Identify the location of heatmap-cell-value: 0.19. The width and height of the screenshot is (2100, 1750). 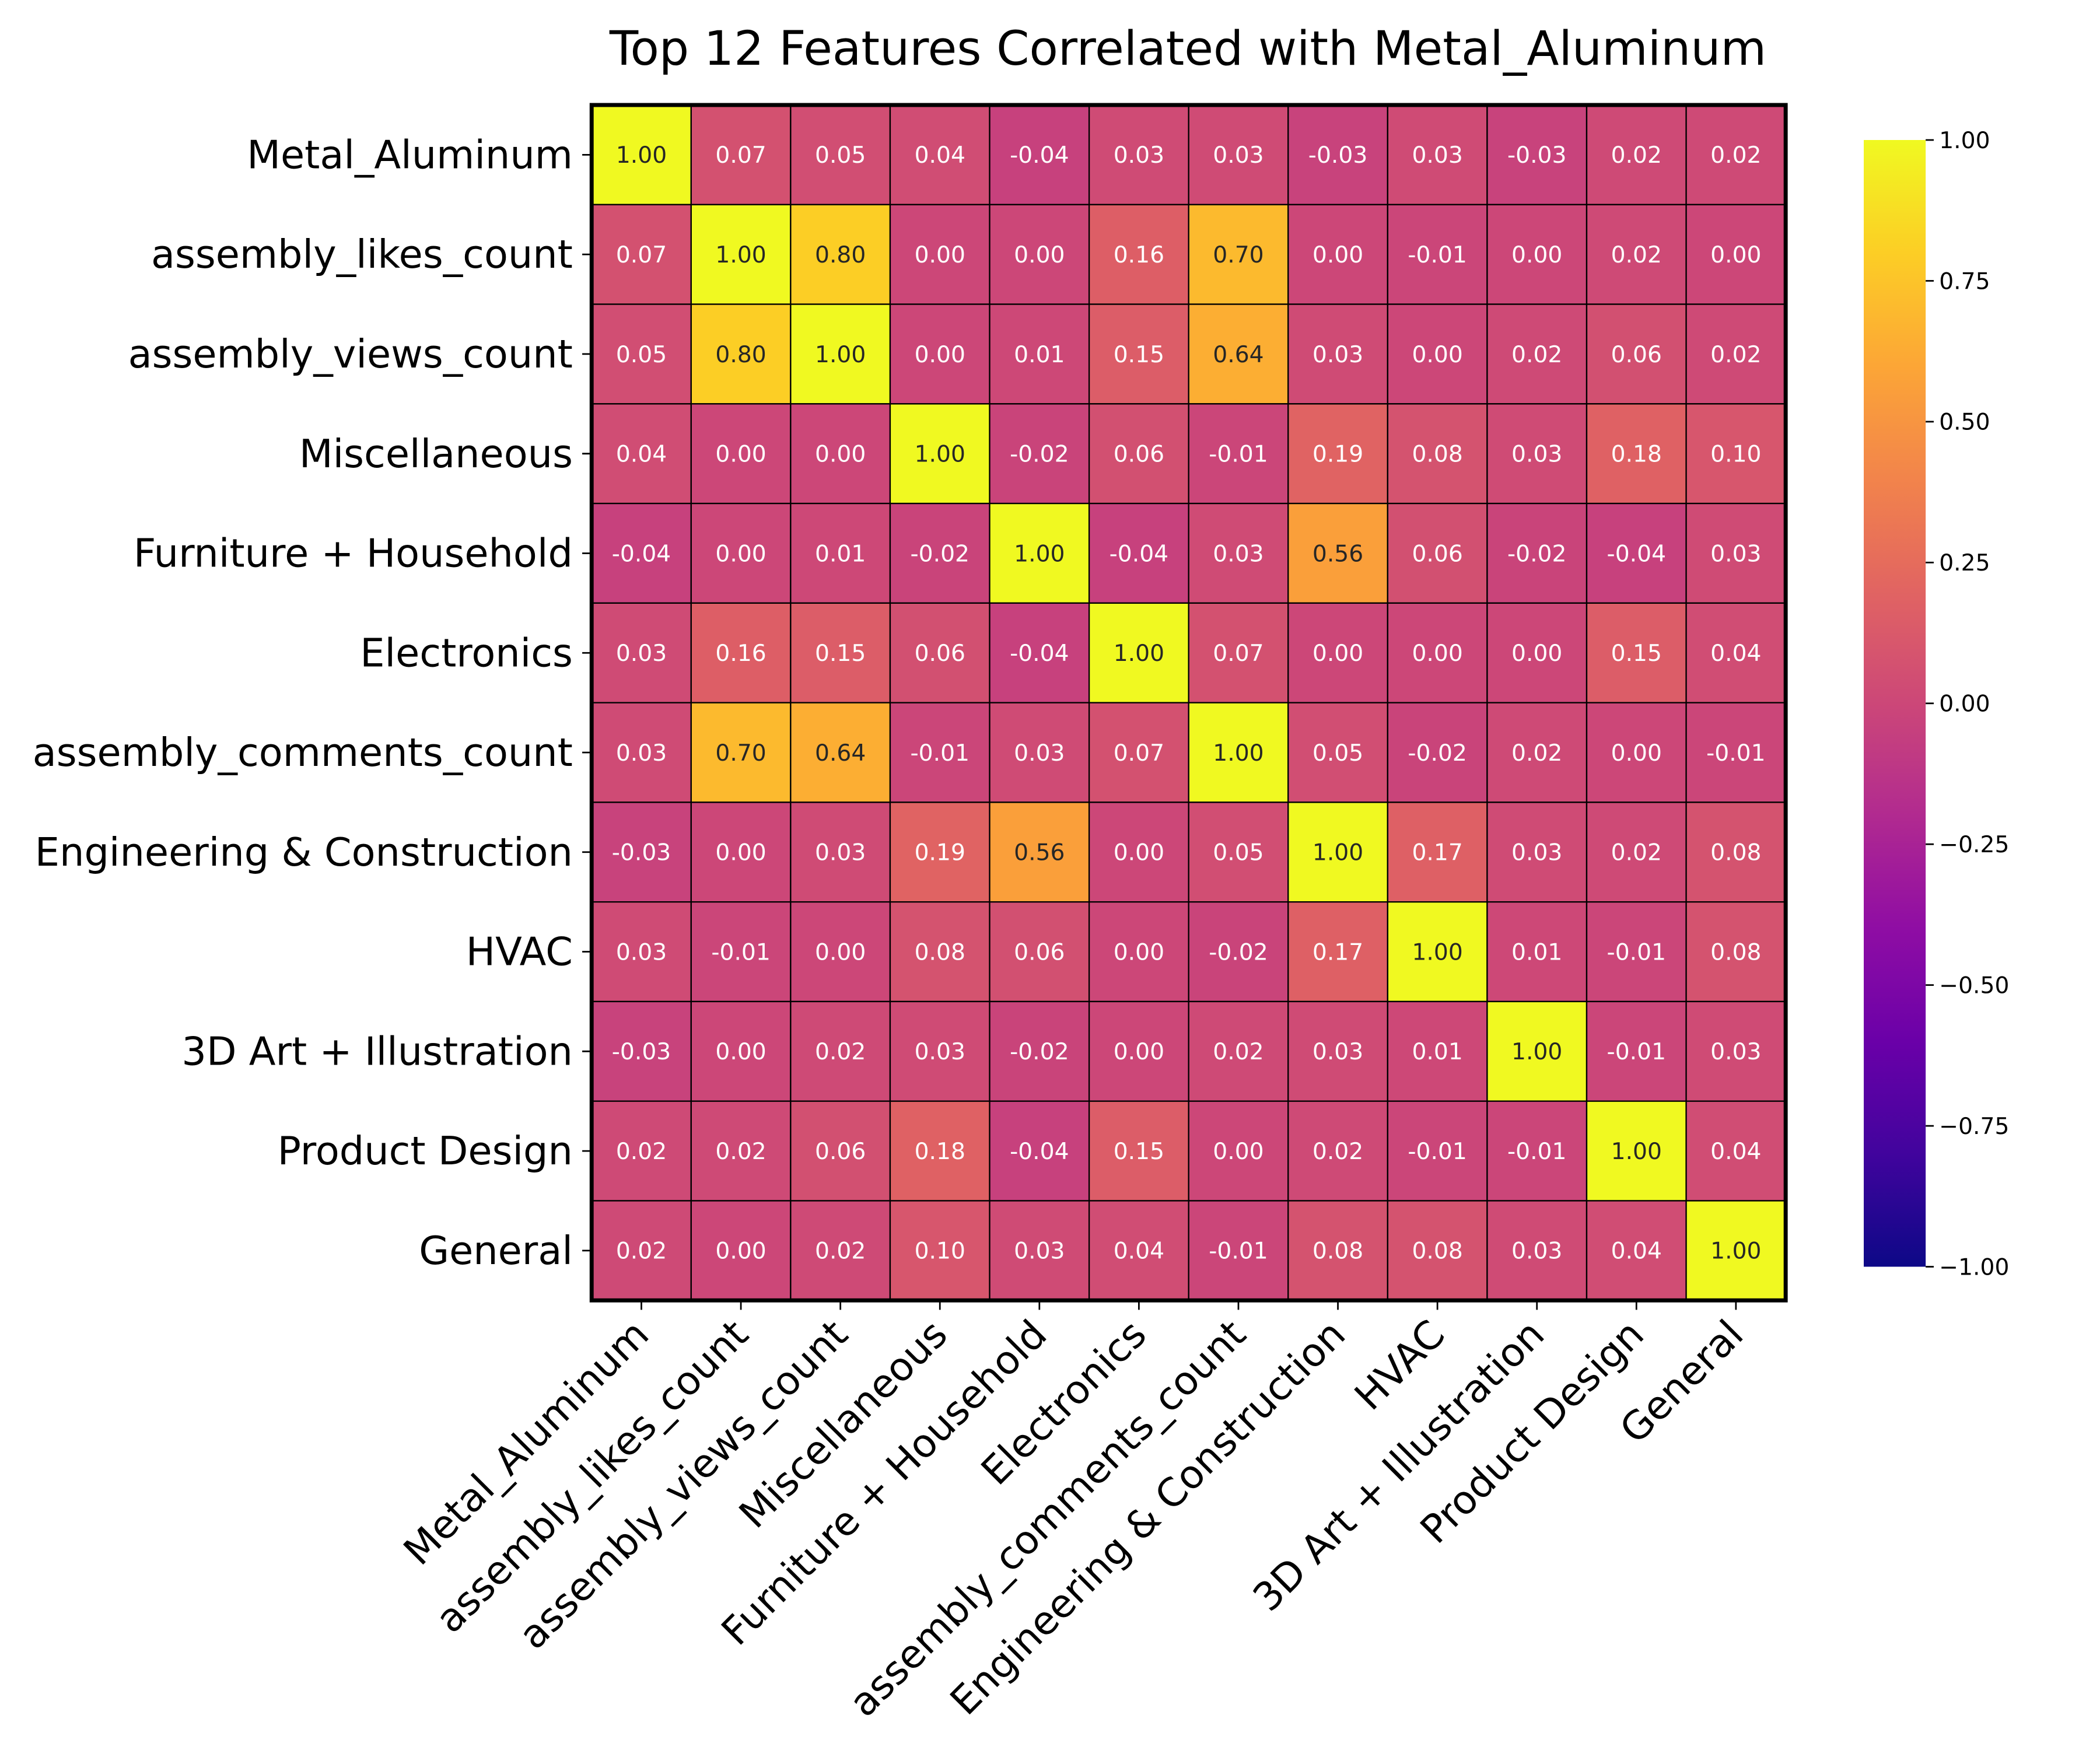
(1337, 455).